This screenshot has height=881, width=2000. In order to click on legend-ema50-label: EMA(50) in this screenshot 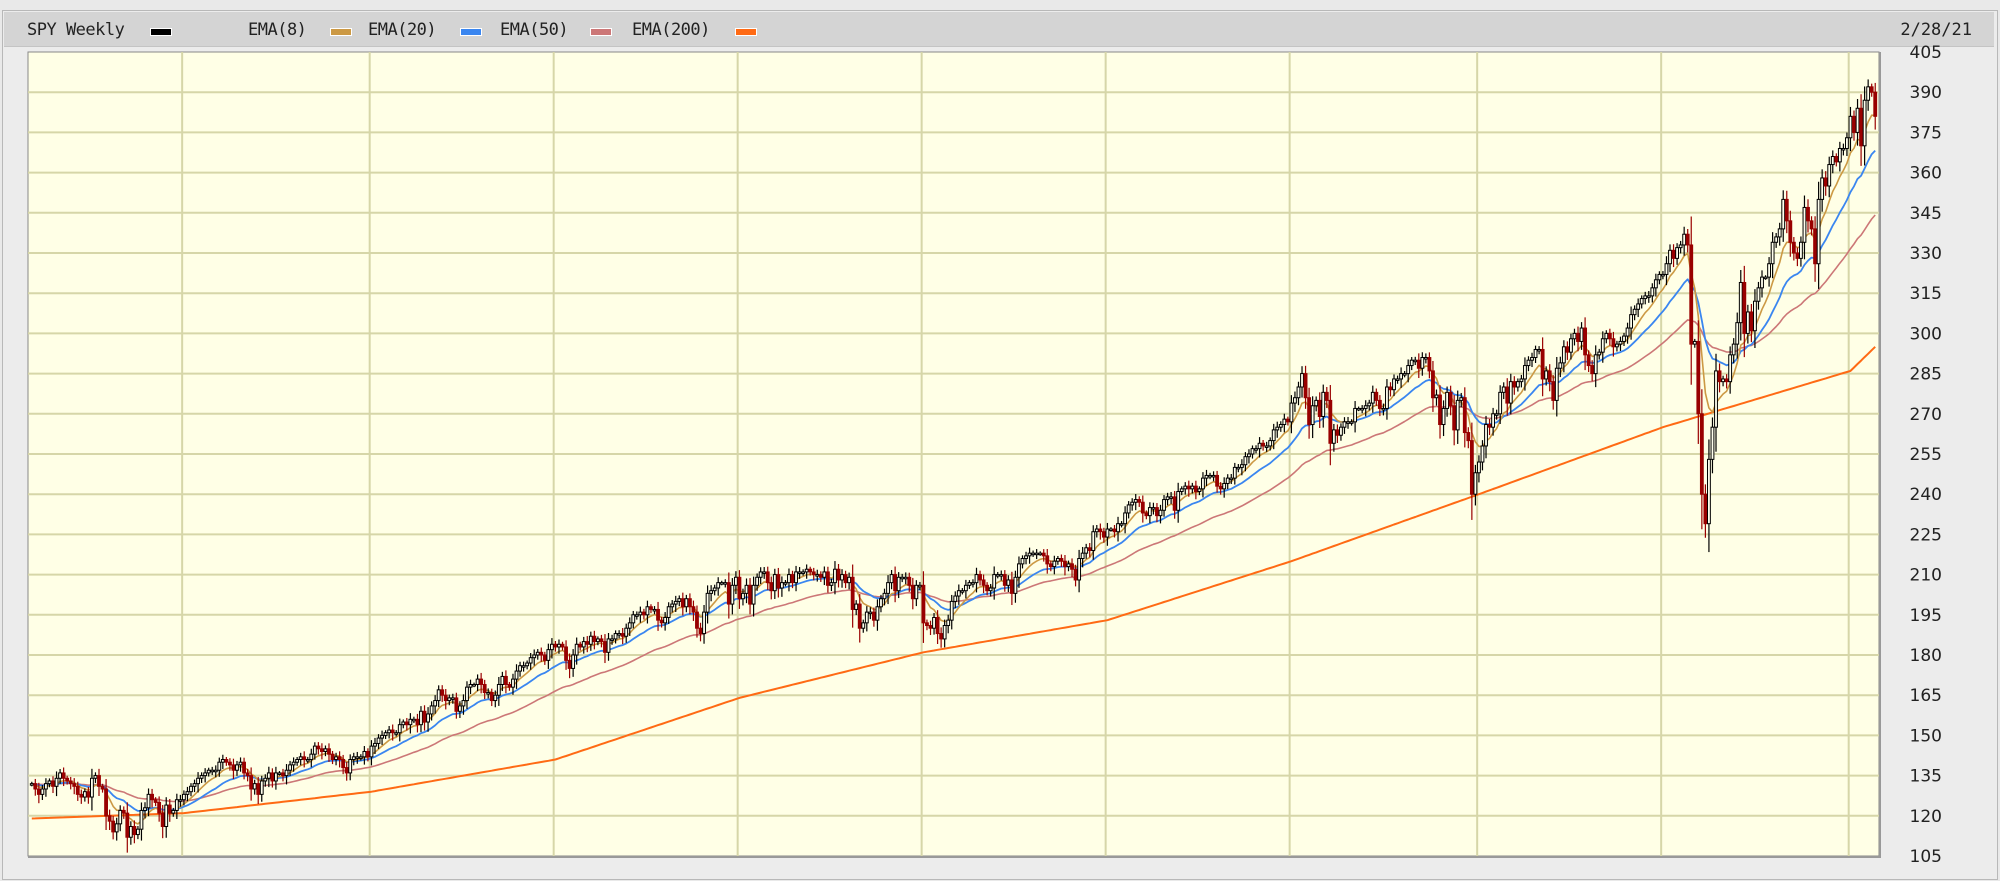, I will do `click(534, 30)`.